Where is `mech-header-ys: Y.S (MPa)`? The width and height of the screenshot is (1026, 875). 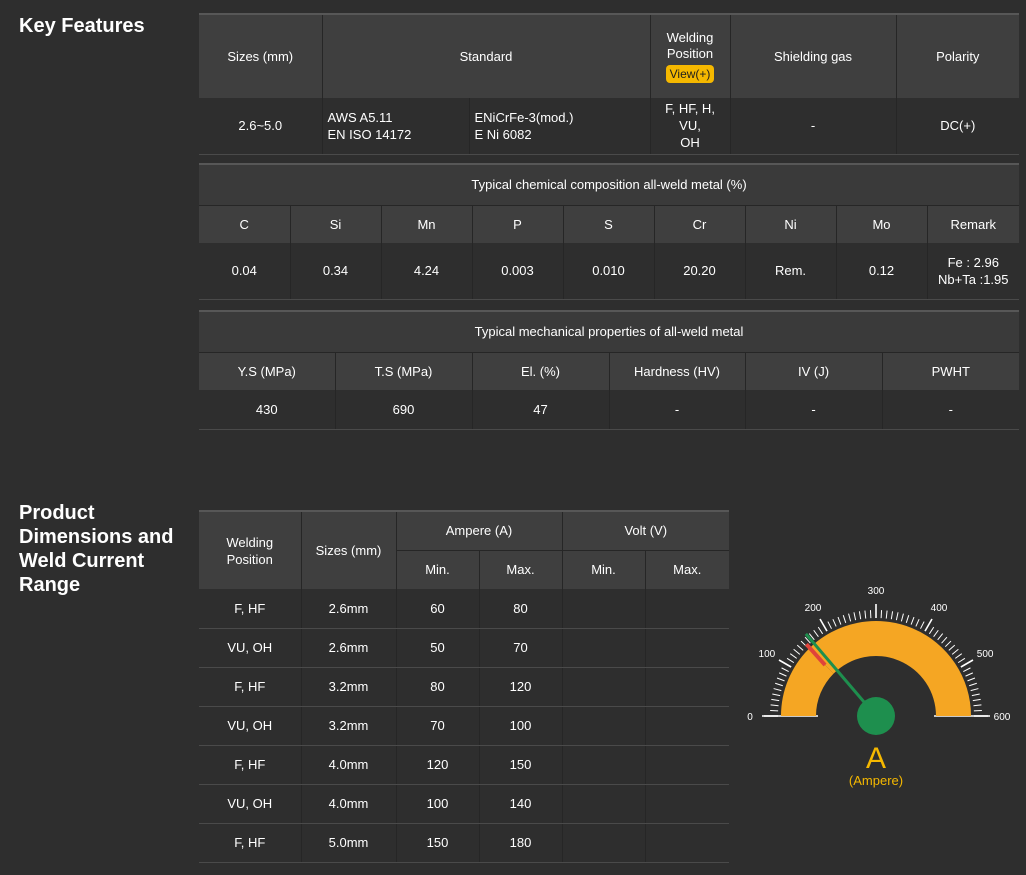 mech-header-ys: Y.S (MPa) is located at coordinates (267, 371).